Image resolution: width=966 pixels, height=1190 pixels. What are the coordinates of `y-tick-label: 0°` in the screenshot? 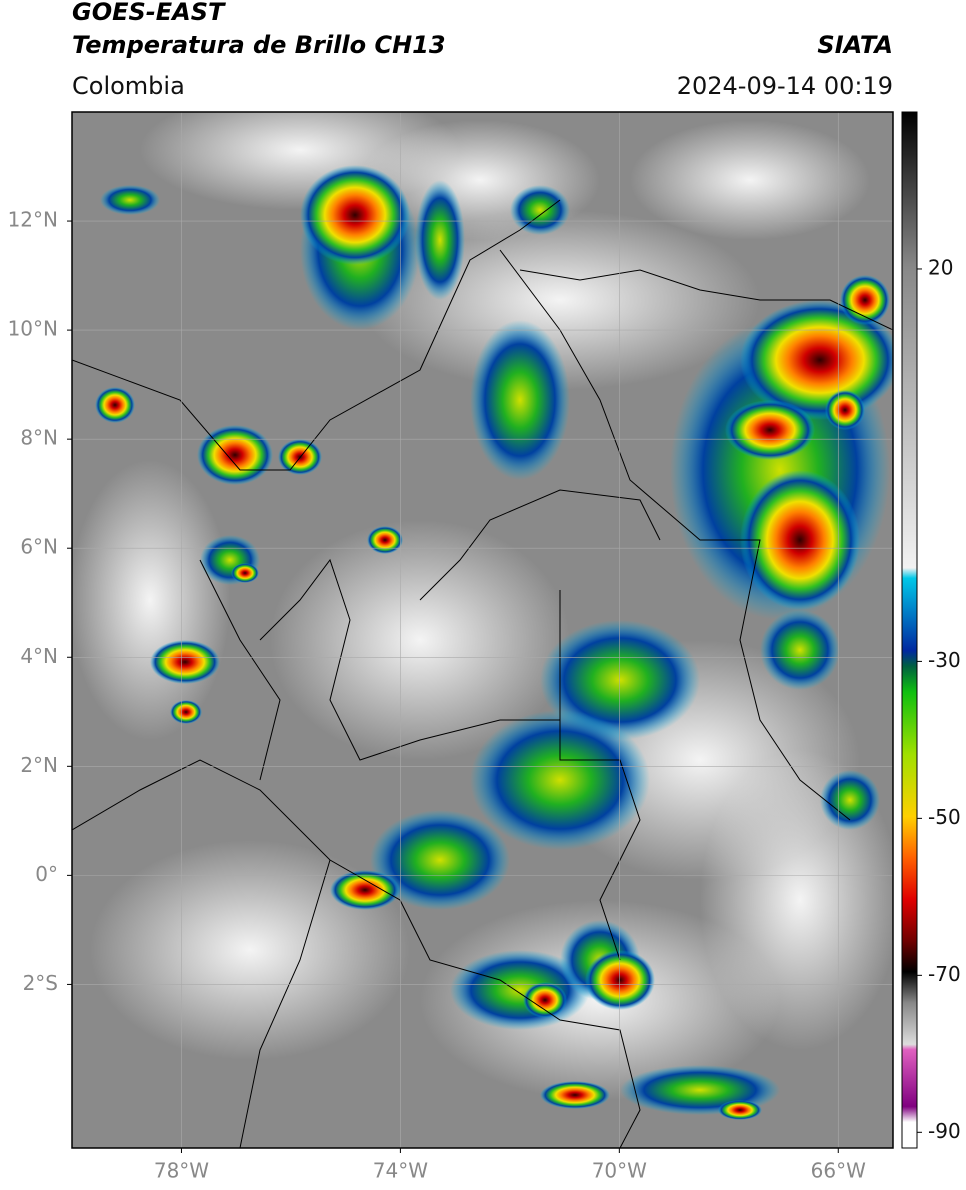 It's located at (46, 874).